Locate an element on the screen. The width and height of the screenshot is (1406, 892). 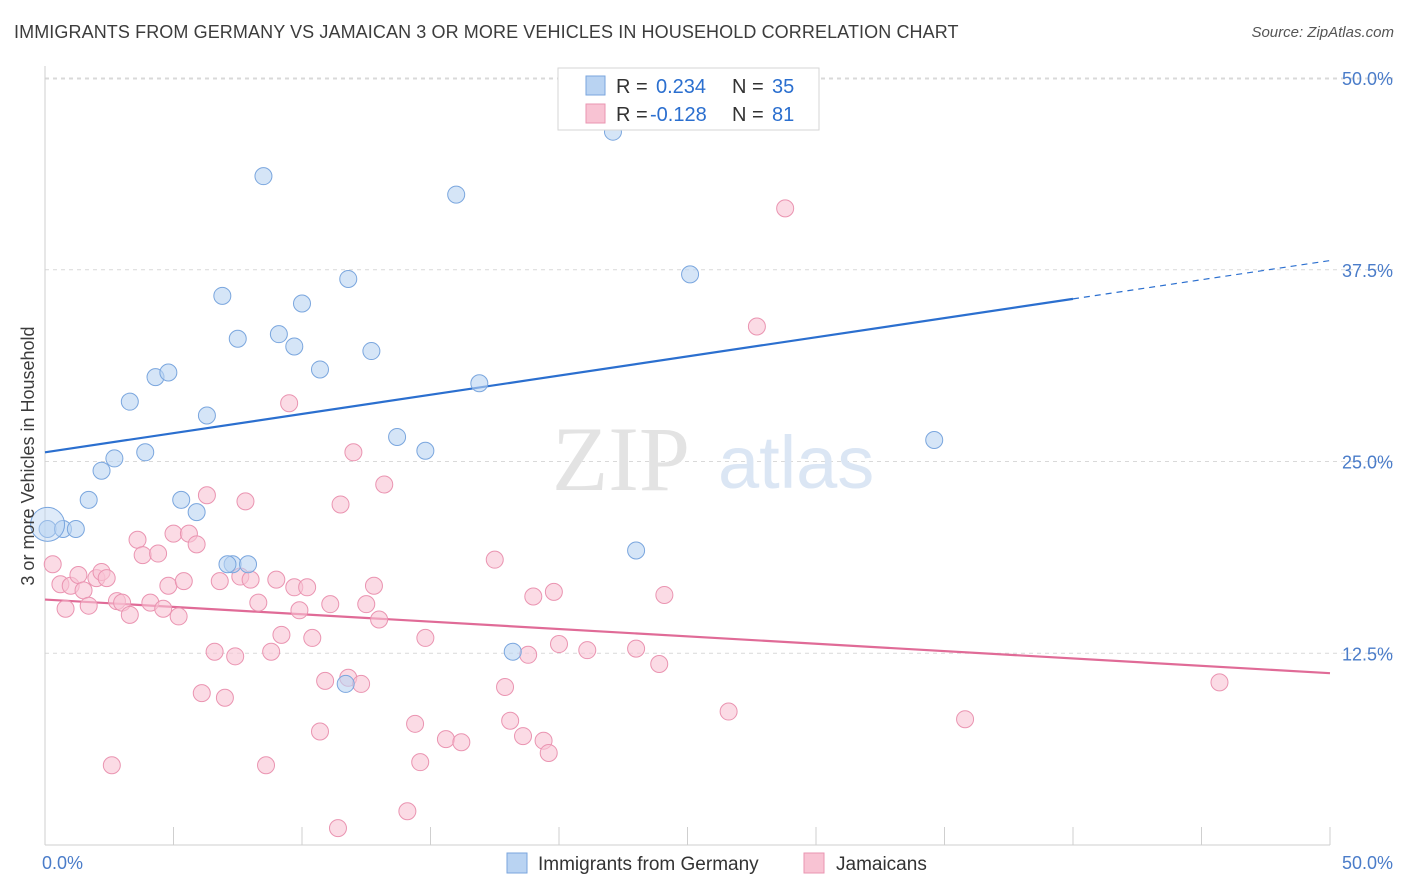
jamaican-trendline is located at coordinates (687, 636).